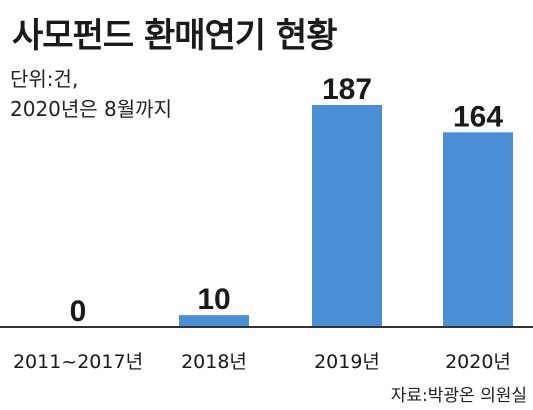 Image resolution: width=533 pixels, height=410 pixels. I want to click on data-label-2: 187, so click(347, 89).